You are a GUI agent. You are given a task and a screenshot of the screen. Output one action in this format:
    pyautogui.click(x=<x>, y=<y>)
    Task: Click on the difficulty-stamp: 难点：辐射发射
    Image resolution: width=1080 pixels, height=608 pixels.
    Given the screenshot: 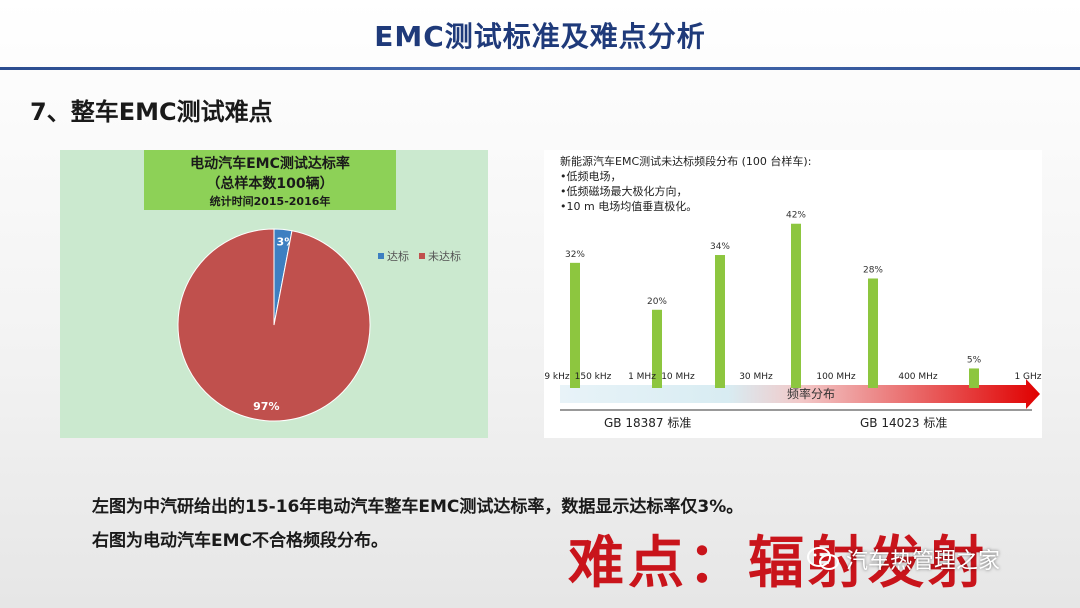 What is the action you would take?
    pyautogui.click(x=778, y=563)
    